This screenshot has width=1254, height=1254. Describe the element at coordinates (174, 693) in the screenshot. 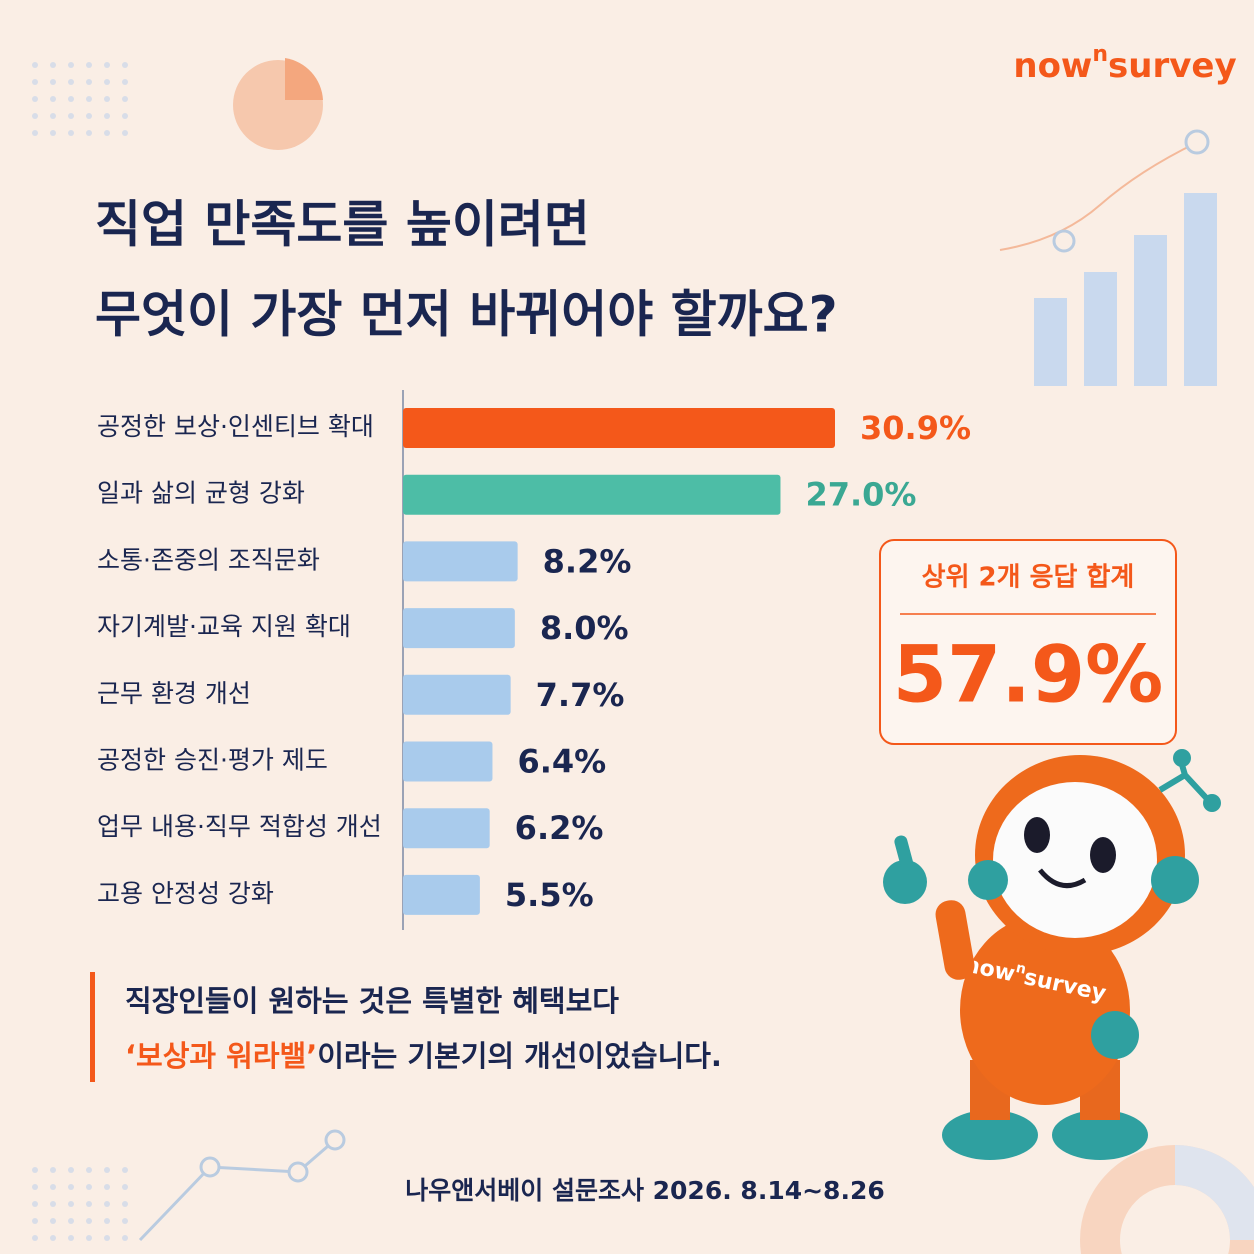

I see `category-label: 근무 환경 개선` at that location.